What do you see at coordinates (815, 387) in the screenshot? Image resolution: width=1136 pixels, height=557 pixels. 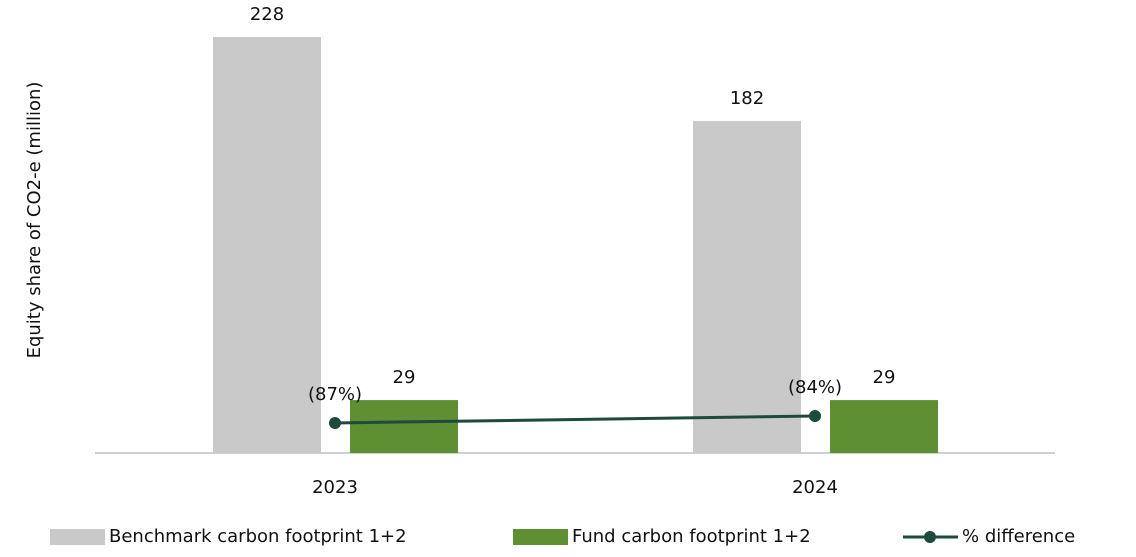 I see `data-label: (84%)` at bounding box center [815, 387].